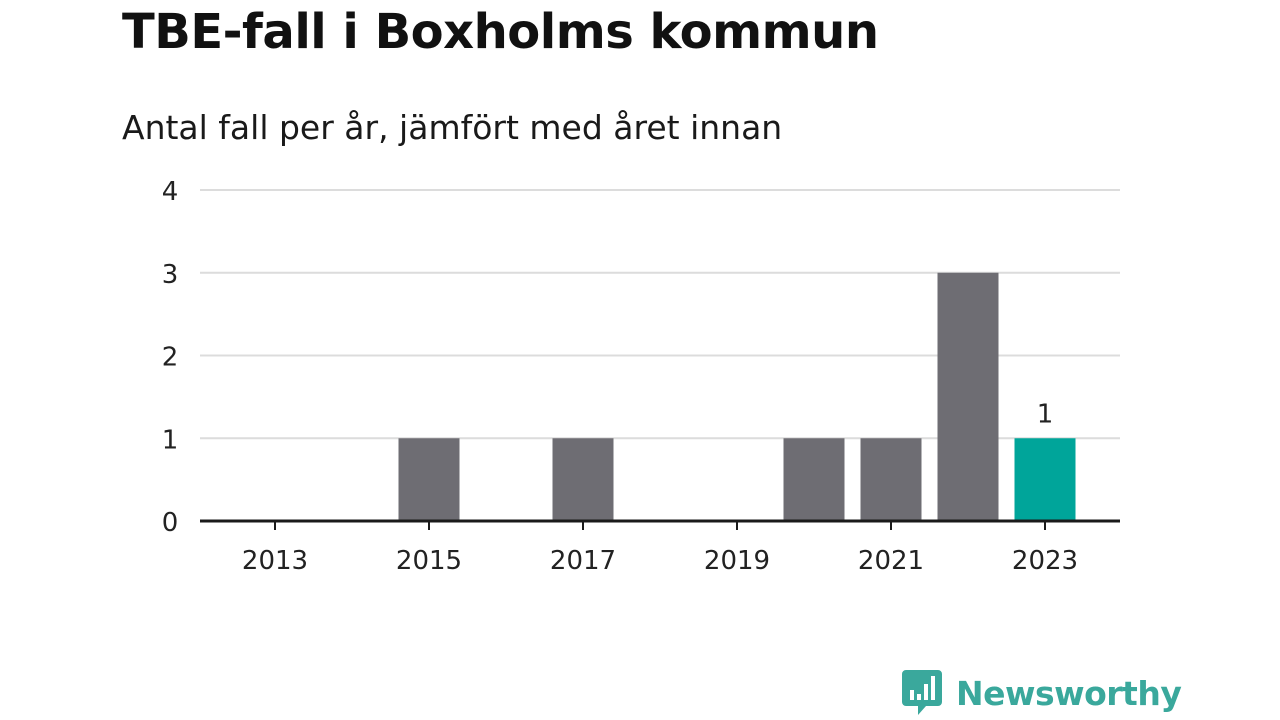  Describe the element at coordinates (170, 275) in the screenshot. I see `y-tick-label: 3` at that location.